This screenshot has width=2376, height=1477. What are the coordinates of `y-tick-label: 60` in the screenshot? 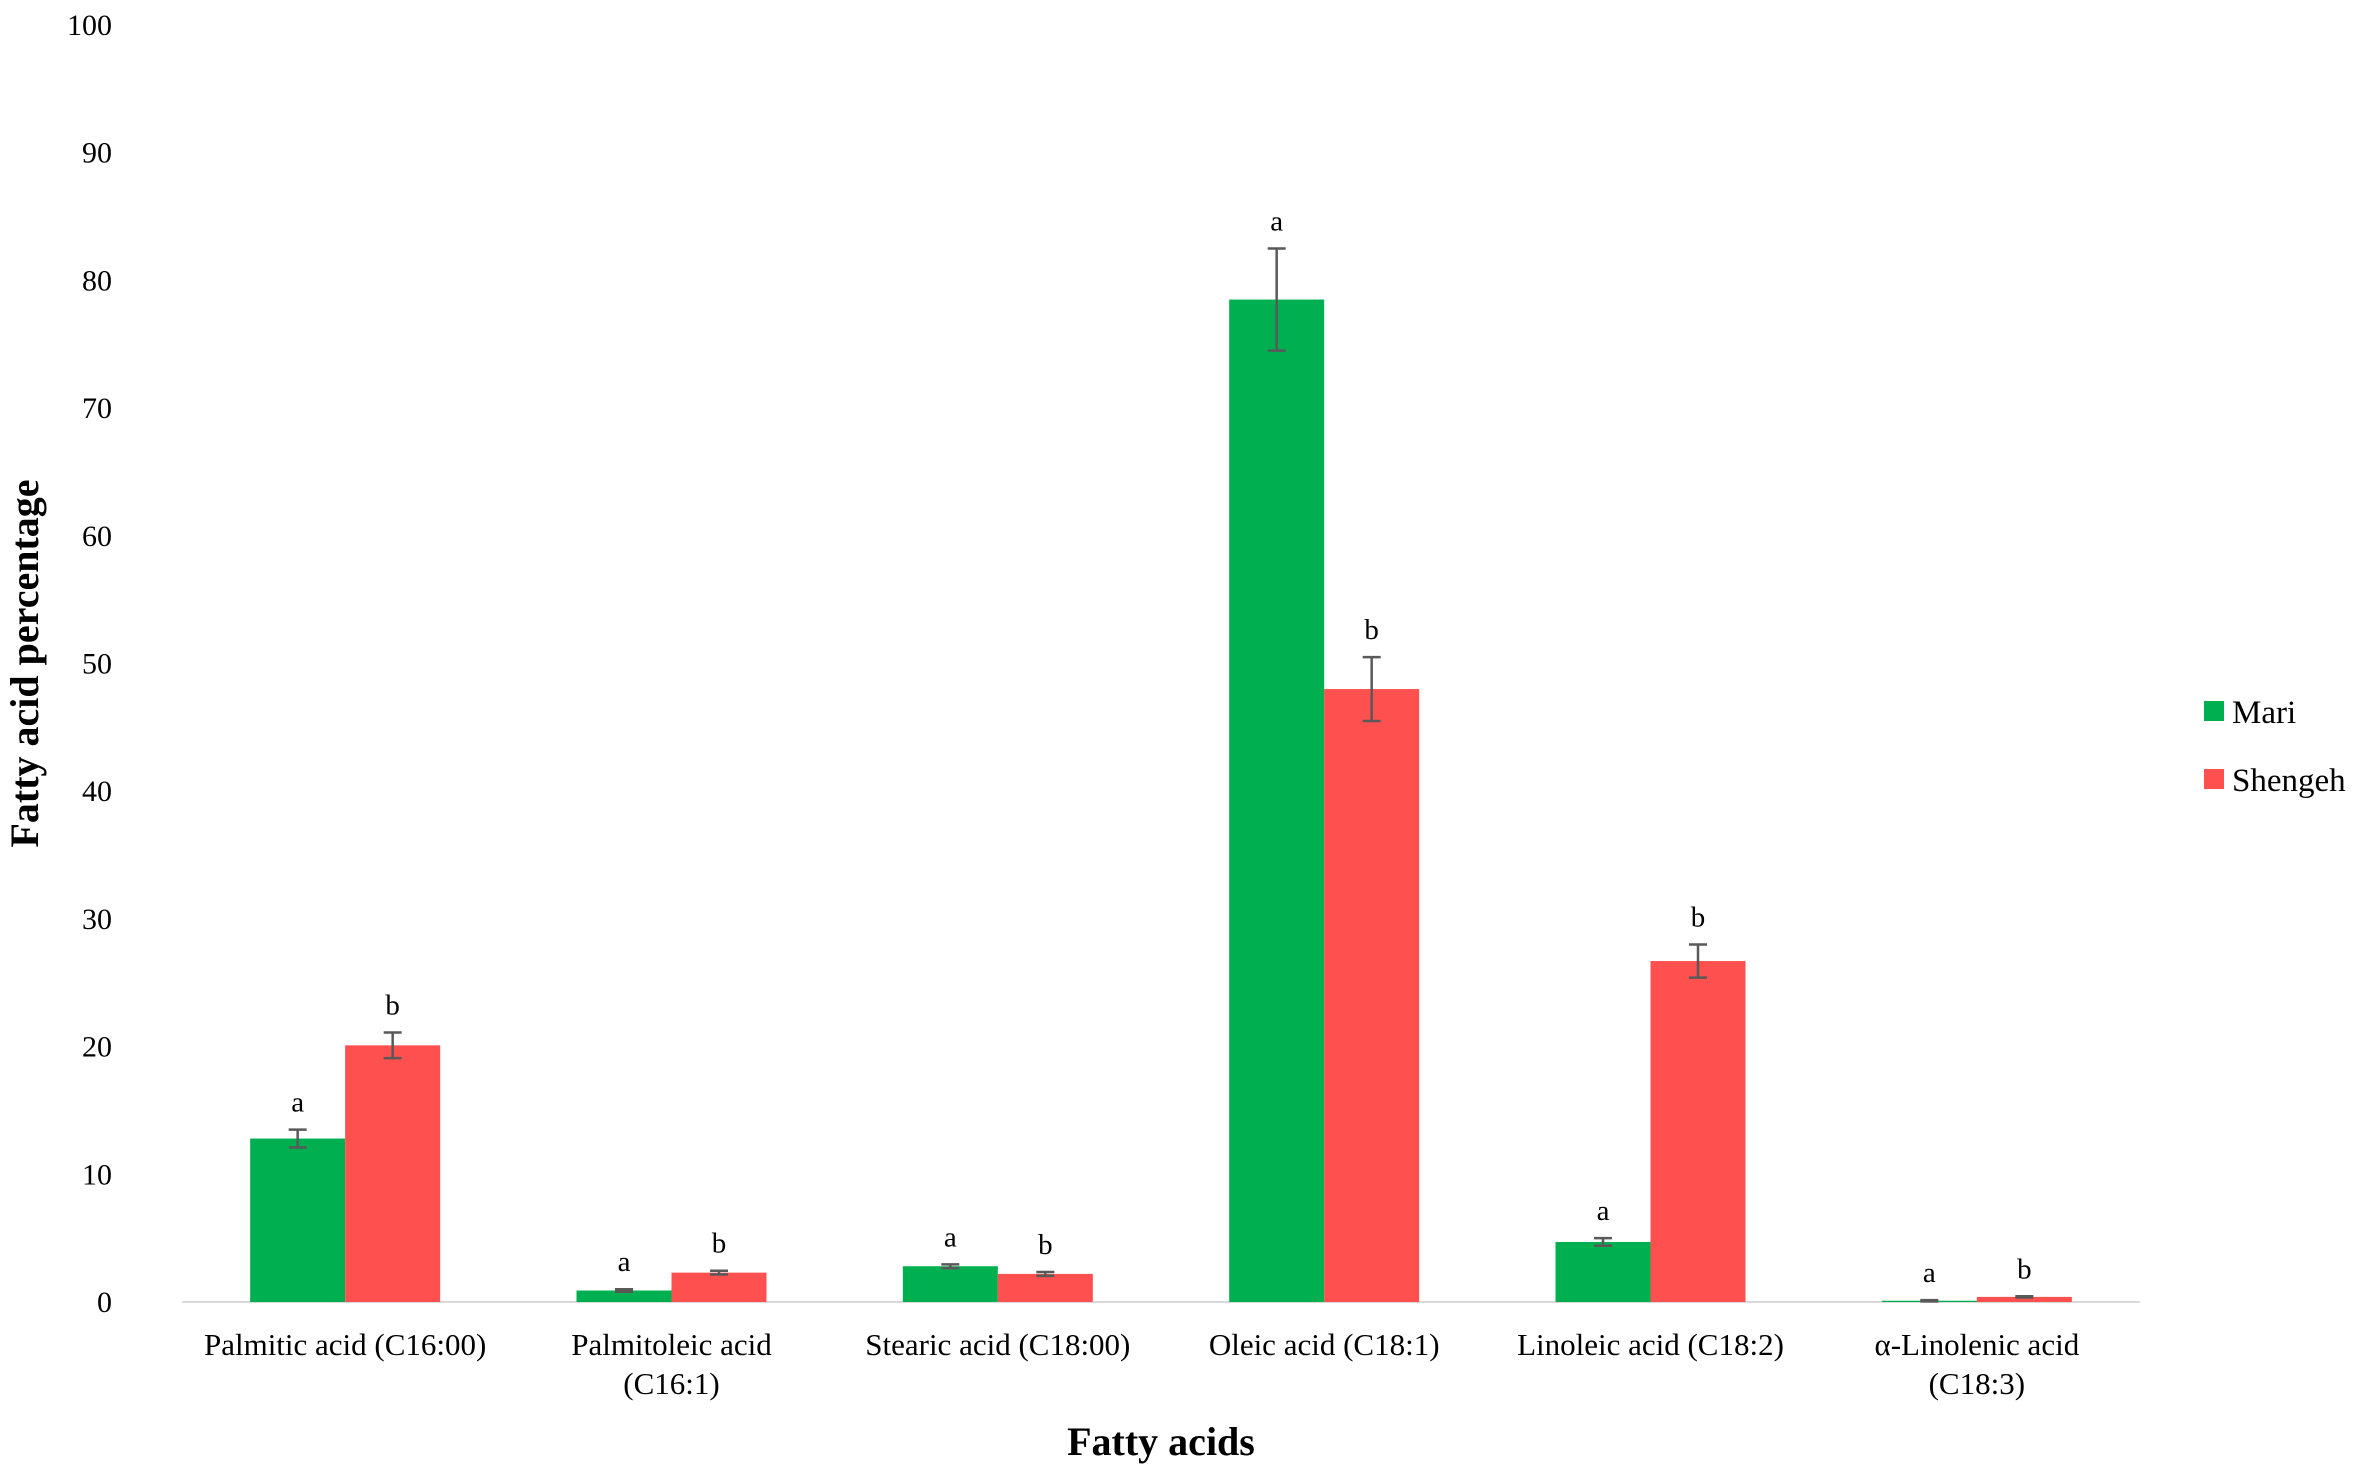 It's located at (97, 536).